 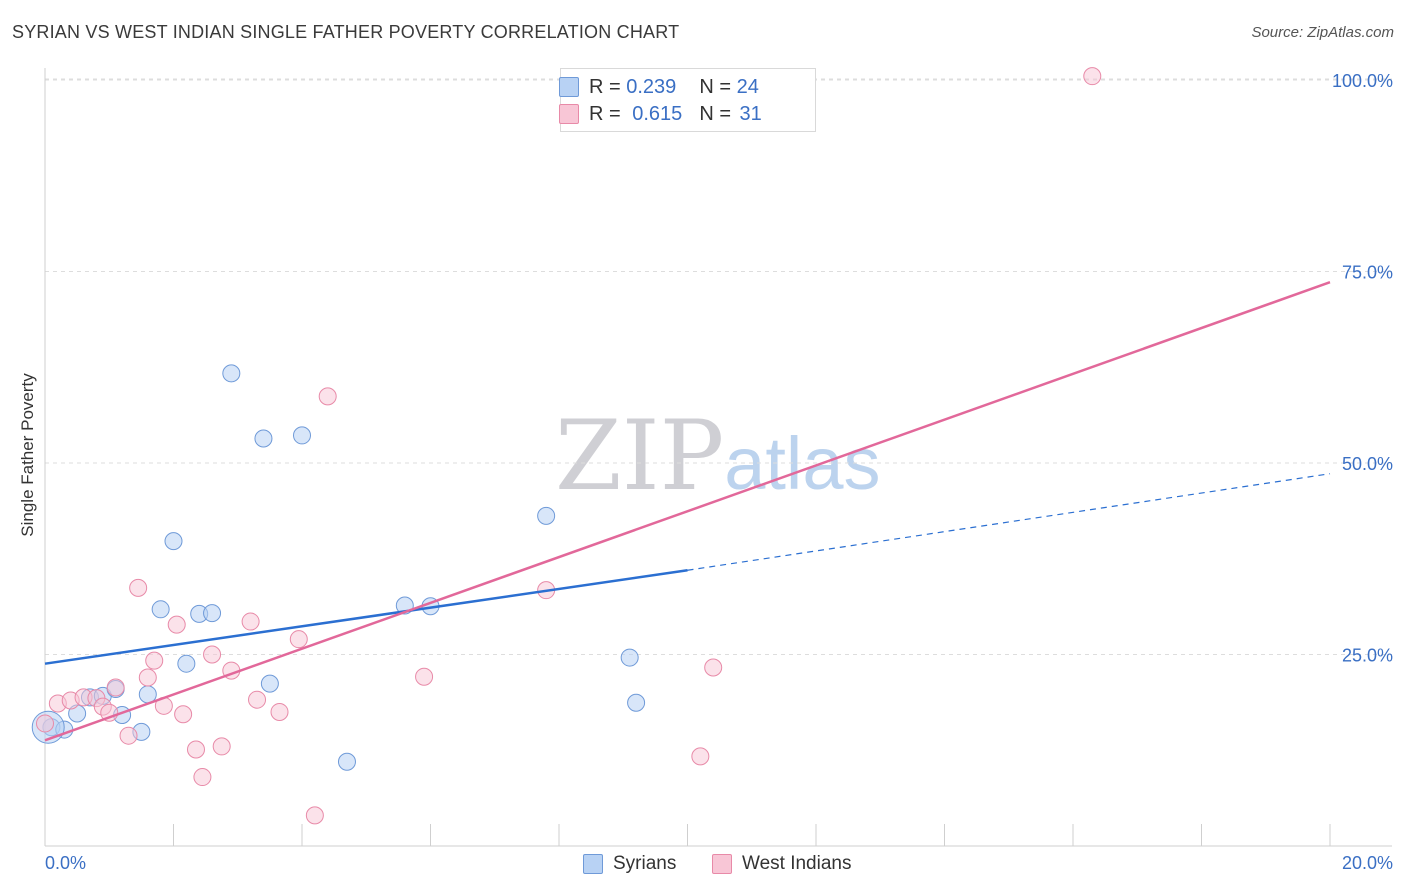 I want to click on bottom-legend-syrians: Syrians, so click(x=629, y=864).